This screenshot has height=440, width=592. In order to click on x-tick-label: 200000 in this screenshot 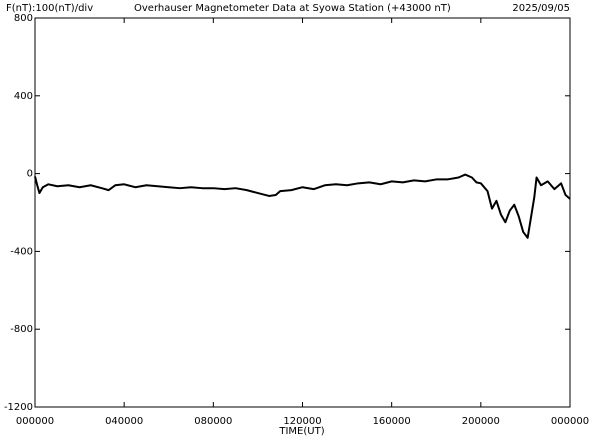, I will do `click(481, 421)`.